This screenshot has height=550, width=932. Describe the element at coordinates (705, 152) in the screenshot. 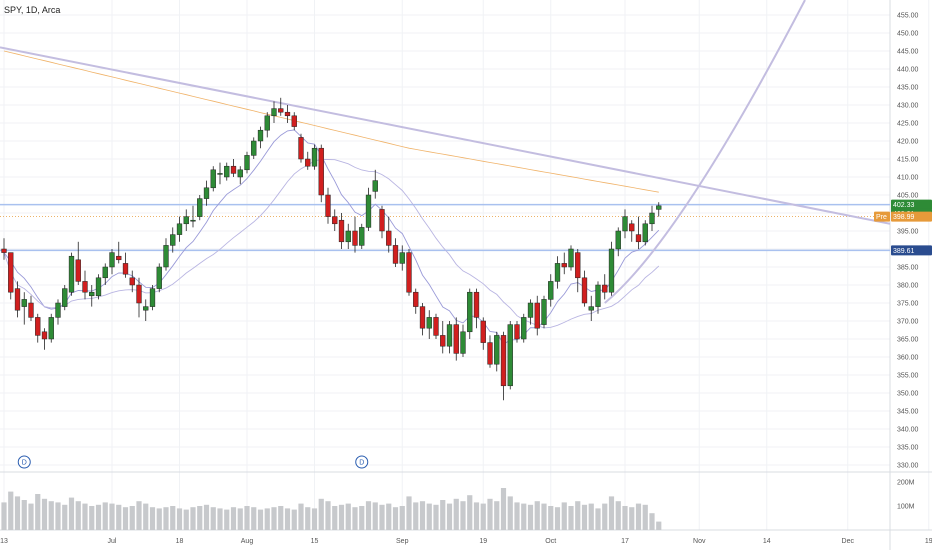

I see `uptrend-curve` at that location.